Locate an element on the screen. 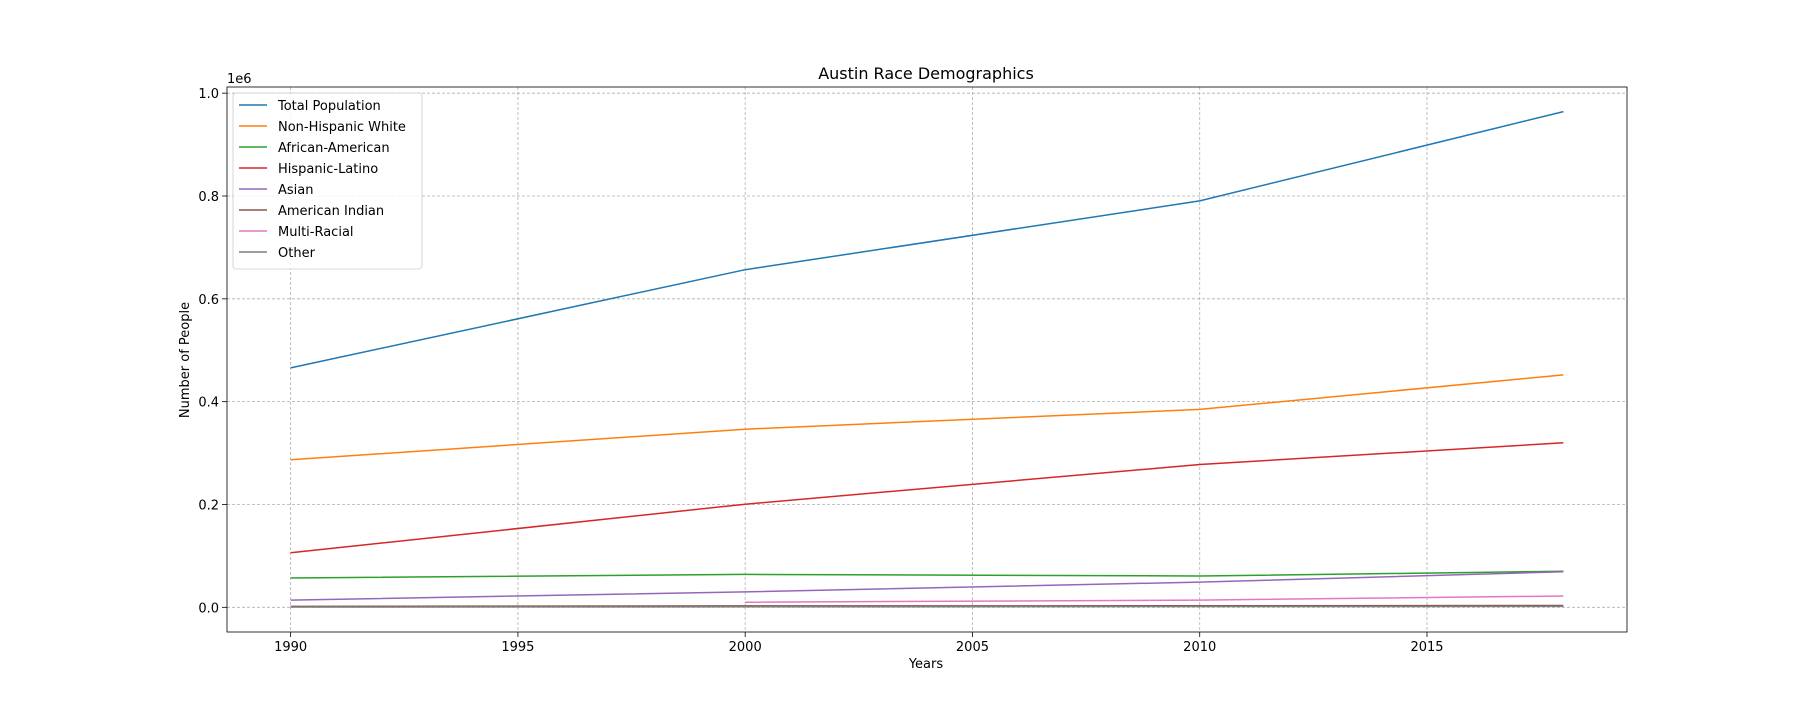 The height and width of the screenshot is (720, 1800). series-line-african-american is located at coordinates (927, 574).